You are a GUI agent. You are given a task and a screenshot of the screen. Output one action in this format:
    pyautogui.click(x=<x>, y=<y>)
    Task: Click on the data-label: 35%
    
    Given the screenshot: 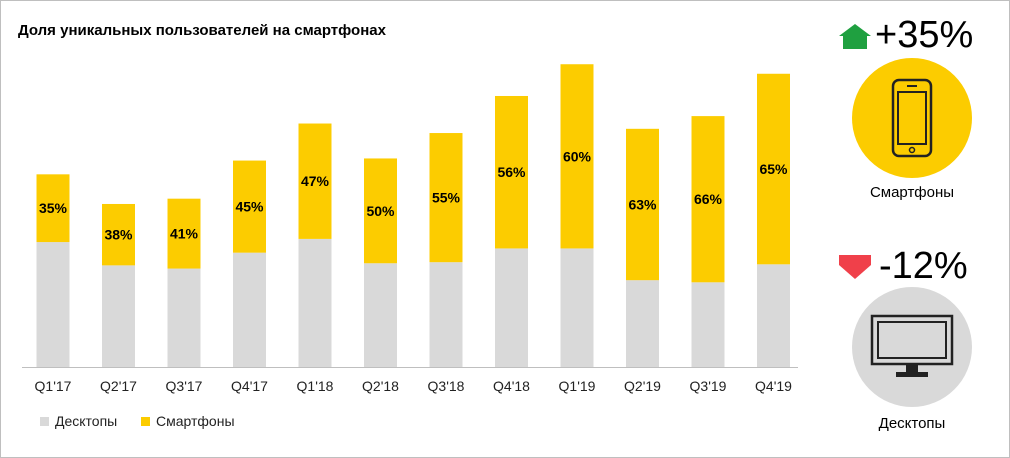 What is the action you would take?
    pyautogui.click(x=53, y=208)
    